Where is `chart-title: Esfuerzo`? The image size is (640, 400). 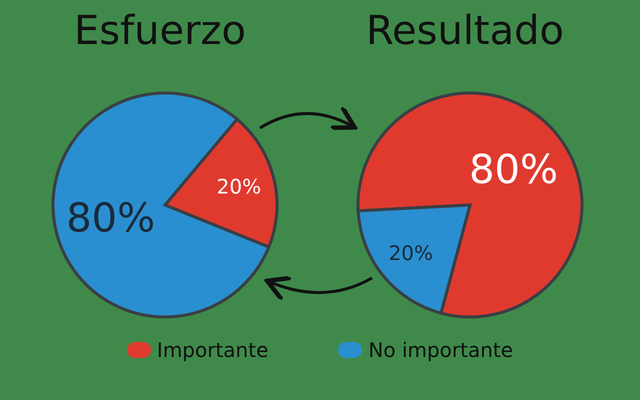 chart-title: Esfuerzo is located at coordinates (160, 31).